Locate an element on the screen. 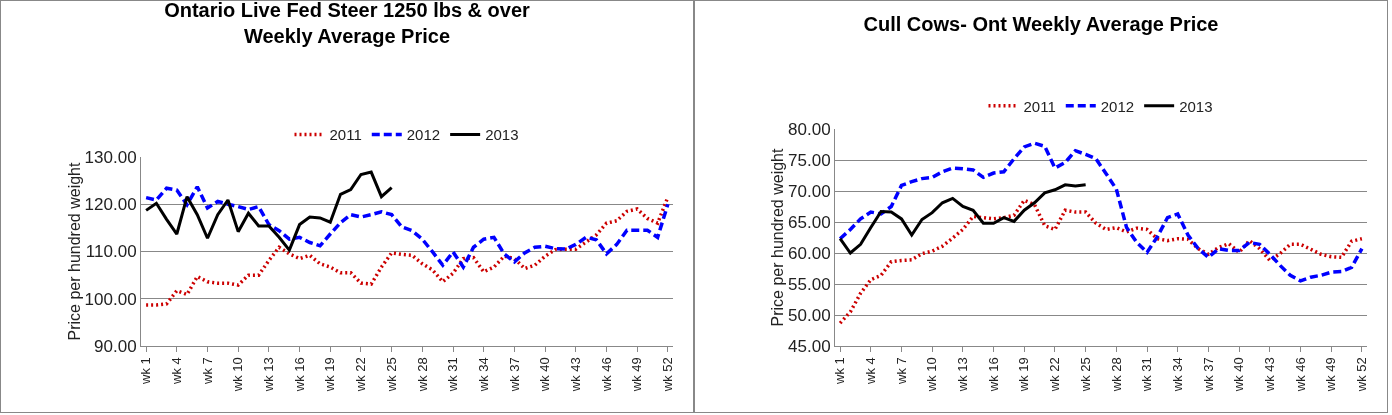 This screenshot has height=415, width=1392. y-tick-label: 70.00 is located at coordinates (809, 191).